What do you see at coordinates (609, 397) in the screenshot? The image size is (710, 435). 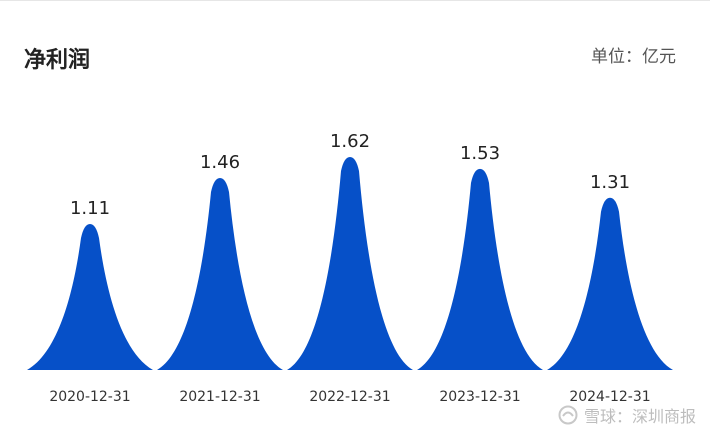 I see `x-tick-label-2024-12-31: 2024-12-31` at bounding box center [609, 397].